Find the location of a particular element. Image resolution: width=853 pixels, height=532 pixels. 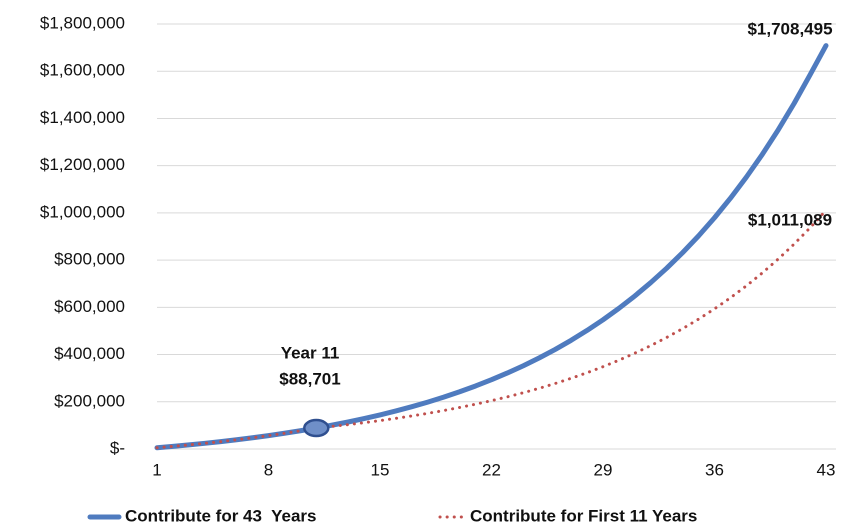

highlight-marker is located at coordinates (316, 428).